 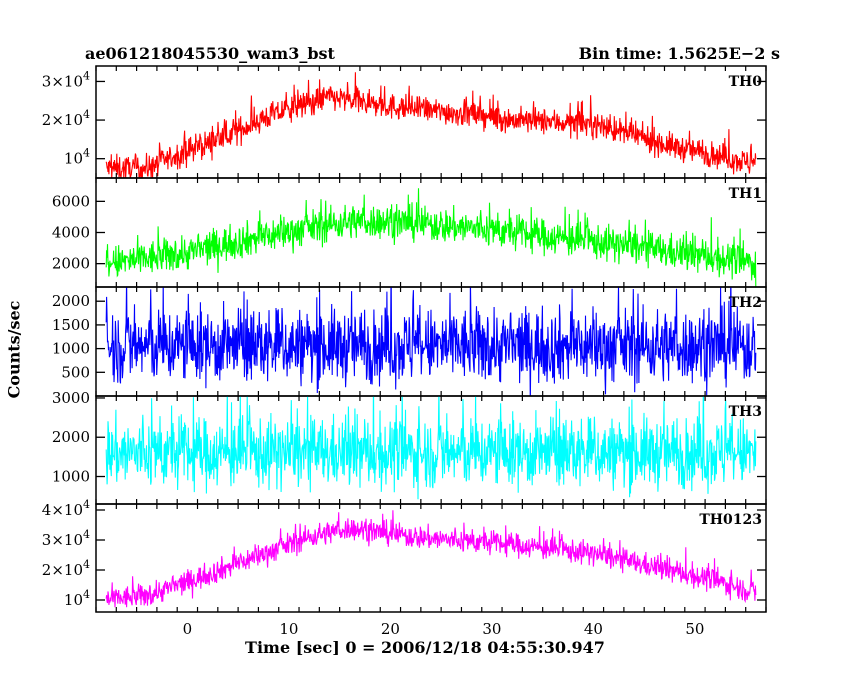 What do you see at coordinates (745, 303) in the screenshot?
I see `panel-label-th2: TH2` at bounding box center [745, 303].